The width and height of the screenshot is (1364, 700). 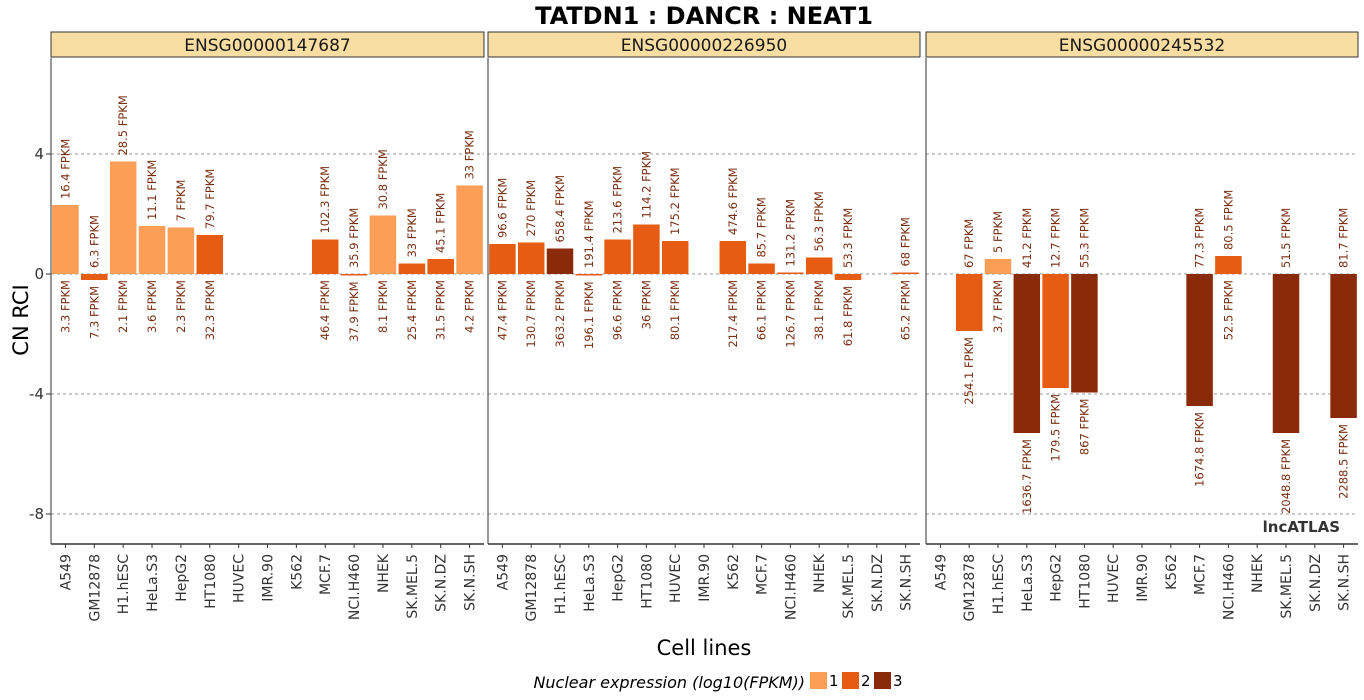 I want to click on bar-label-top: 55.3 FPKM, so click(x=1084, y=238).